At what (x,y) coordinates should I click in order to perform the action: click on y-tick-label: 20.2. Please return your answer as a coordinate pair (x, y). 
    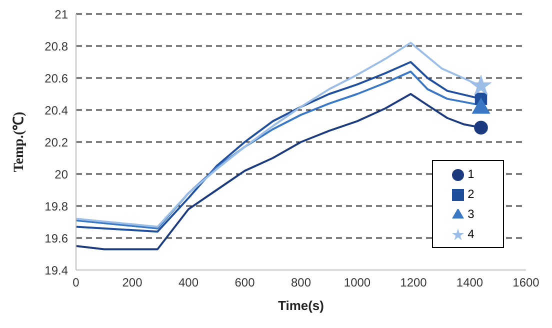
    Looking at the image, I should click on (56, 142).